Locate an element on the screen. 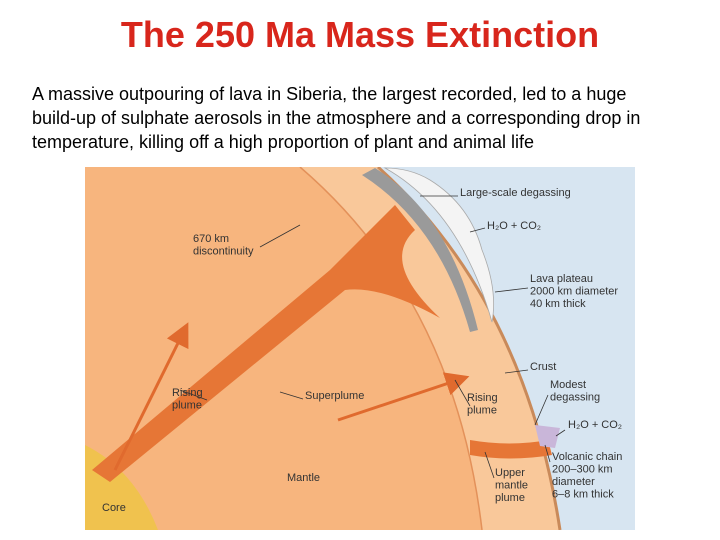 Image resolution: width=720 pixels, height=540 pixels. lava-plateau is located at coordinates (420, 250).